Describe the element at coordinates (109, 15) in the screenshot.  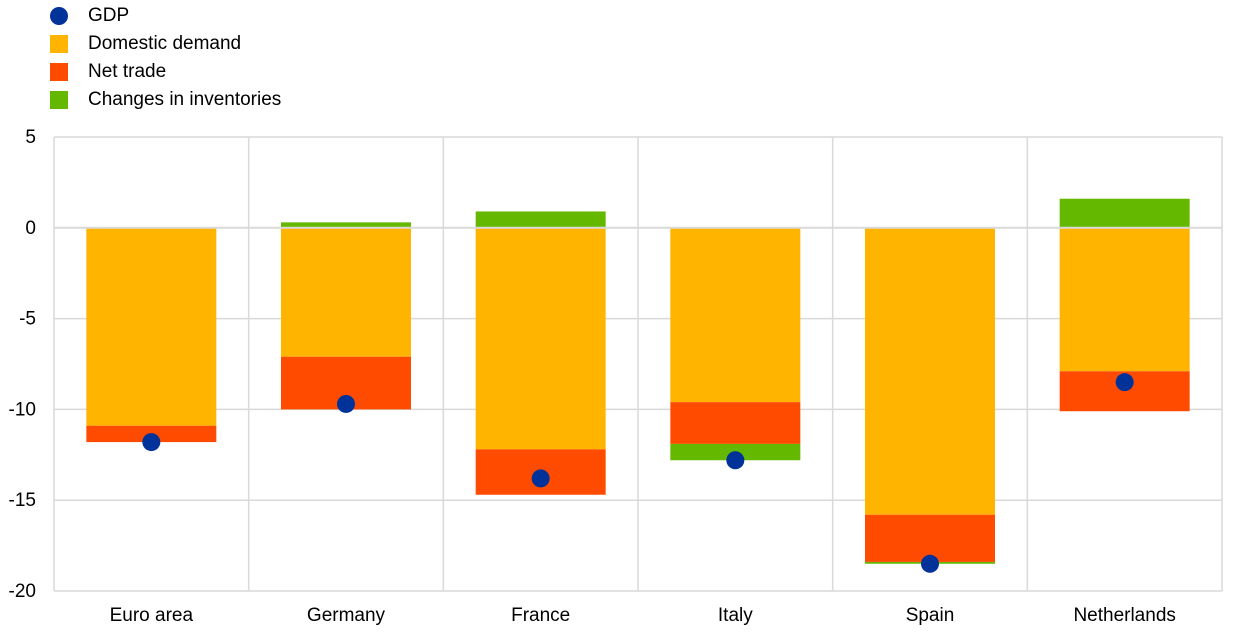
I see `legend-label-gdp: GDP` at that location.